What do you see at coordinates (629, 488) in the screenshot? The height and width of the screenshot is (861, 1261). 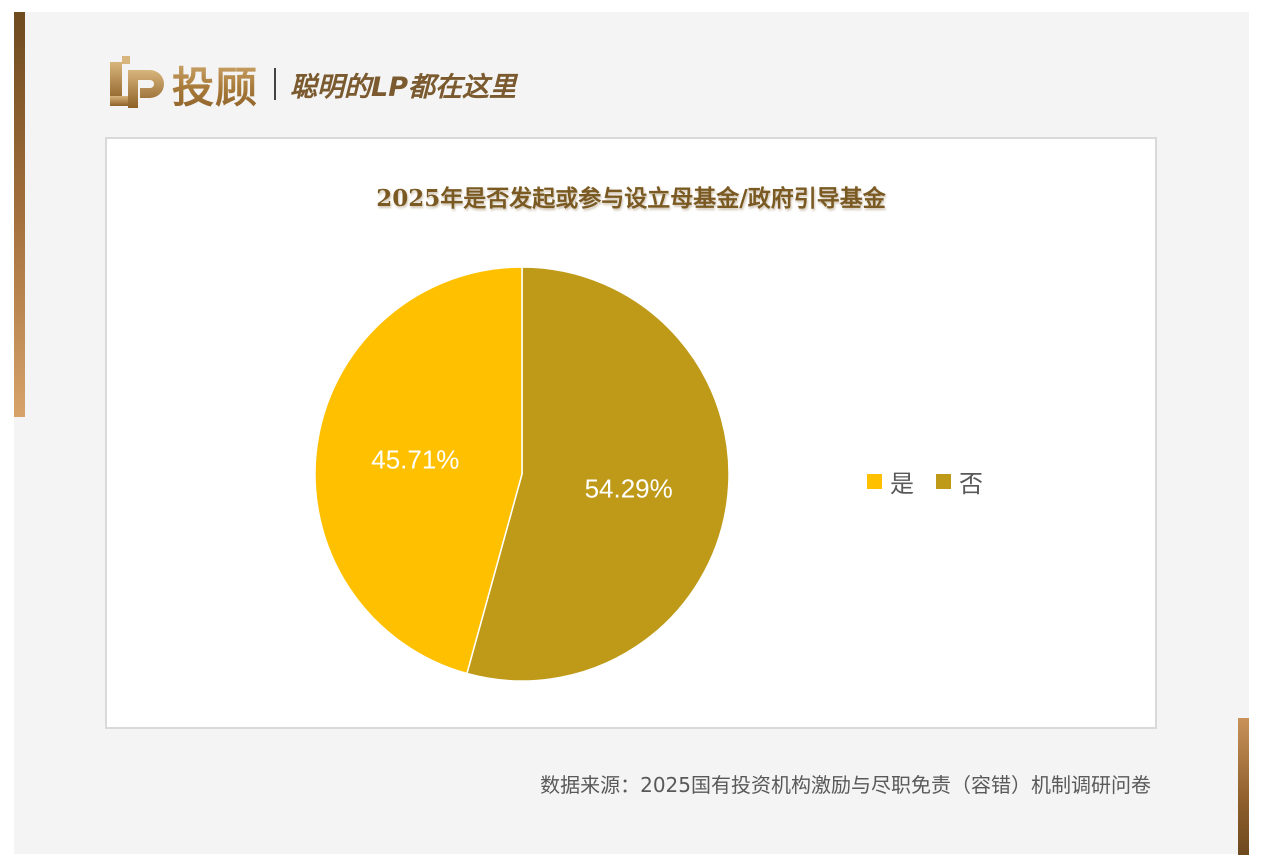 I see `data-label-no: 54.29%` at bounding box center [629, 488].